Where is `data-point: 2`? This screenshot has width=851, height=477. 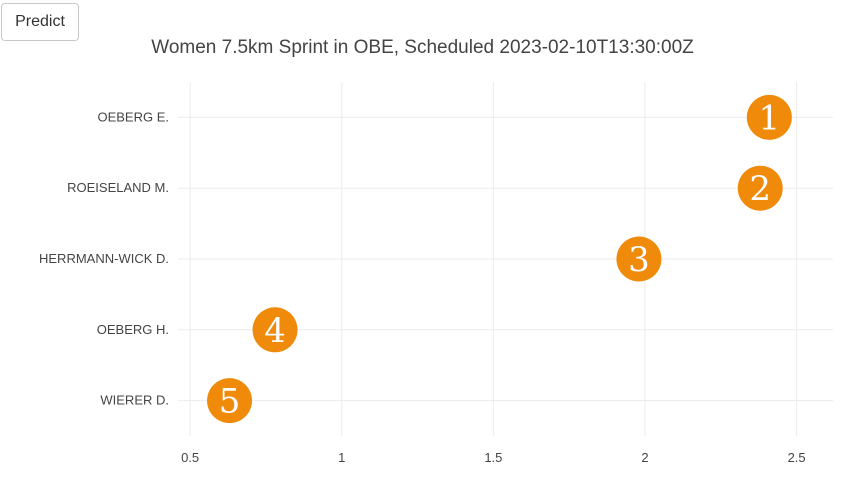 data-point: 2 is located at coordinates (760, 188).